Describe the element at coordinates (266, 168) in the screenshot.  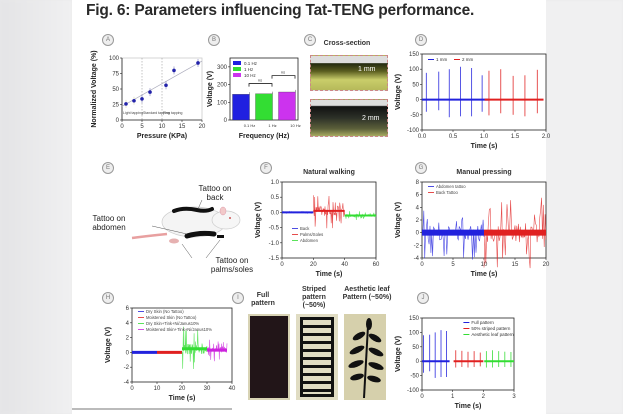
I see `panel-letter-f: F` at that location.